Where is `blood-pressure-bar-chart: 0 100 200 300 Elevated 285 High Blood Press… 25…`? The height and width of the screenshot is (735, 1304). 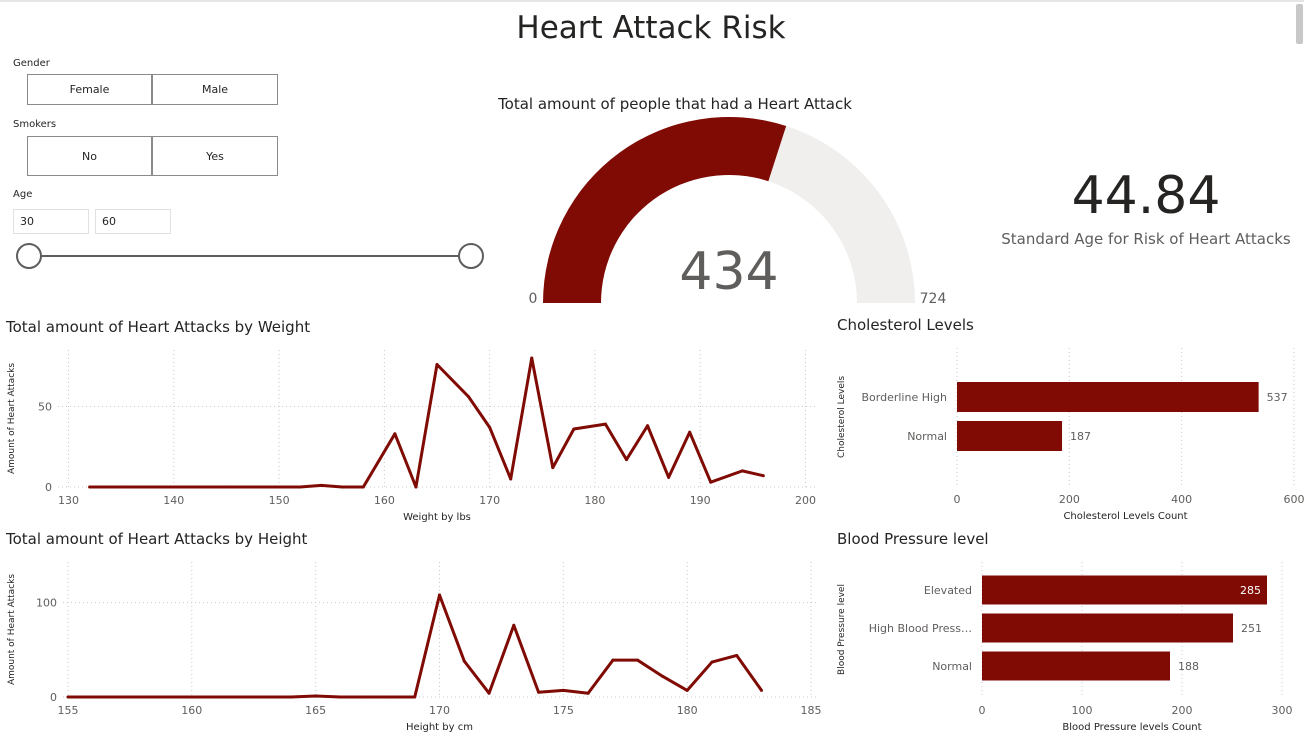 blood-pressure-bar-chart: 0 100 200 300 Elevated 285 High Blood Press… 25… is located at coordinates (1065, 647).